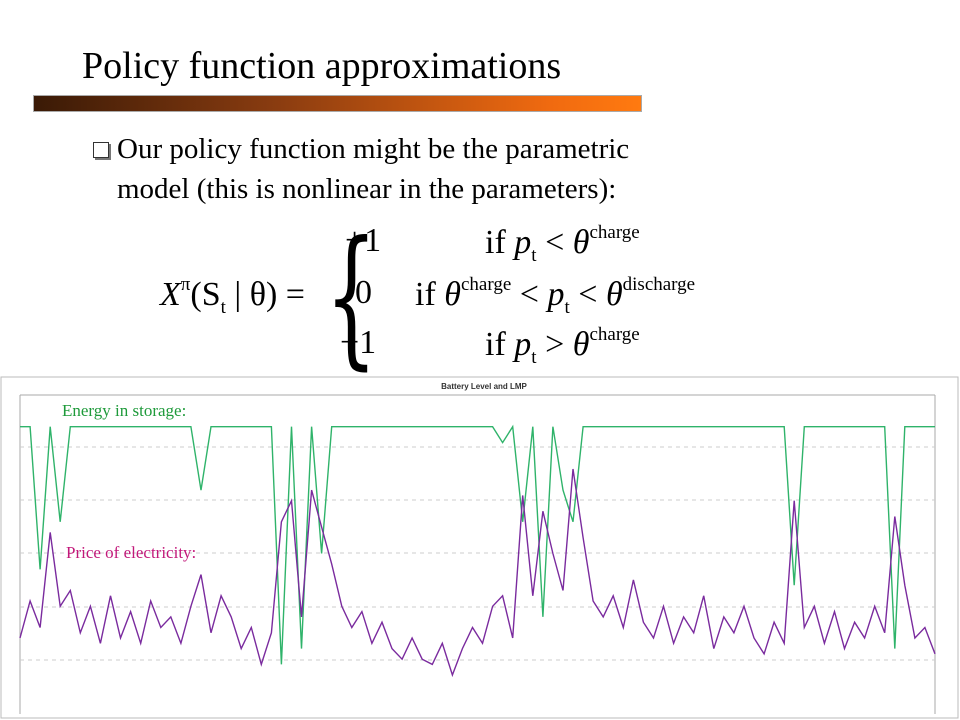 Image resolution: width=960 pixels, height=720 pixels. I want to click on series-label: Energy in storage:, so click(124, 410).